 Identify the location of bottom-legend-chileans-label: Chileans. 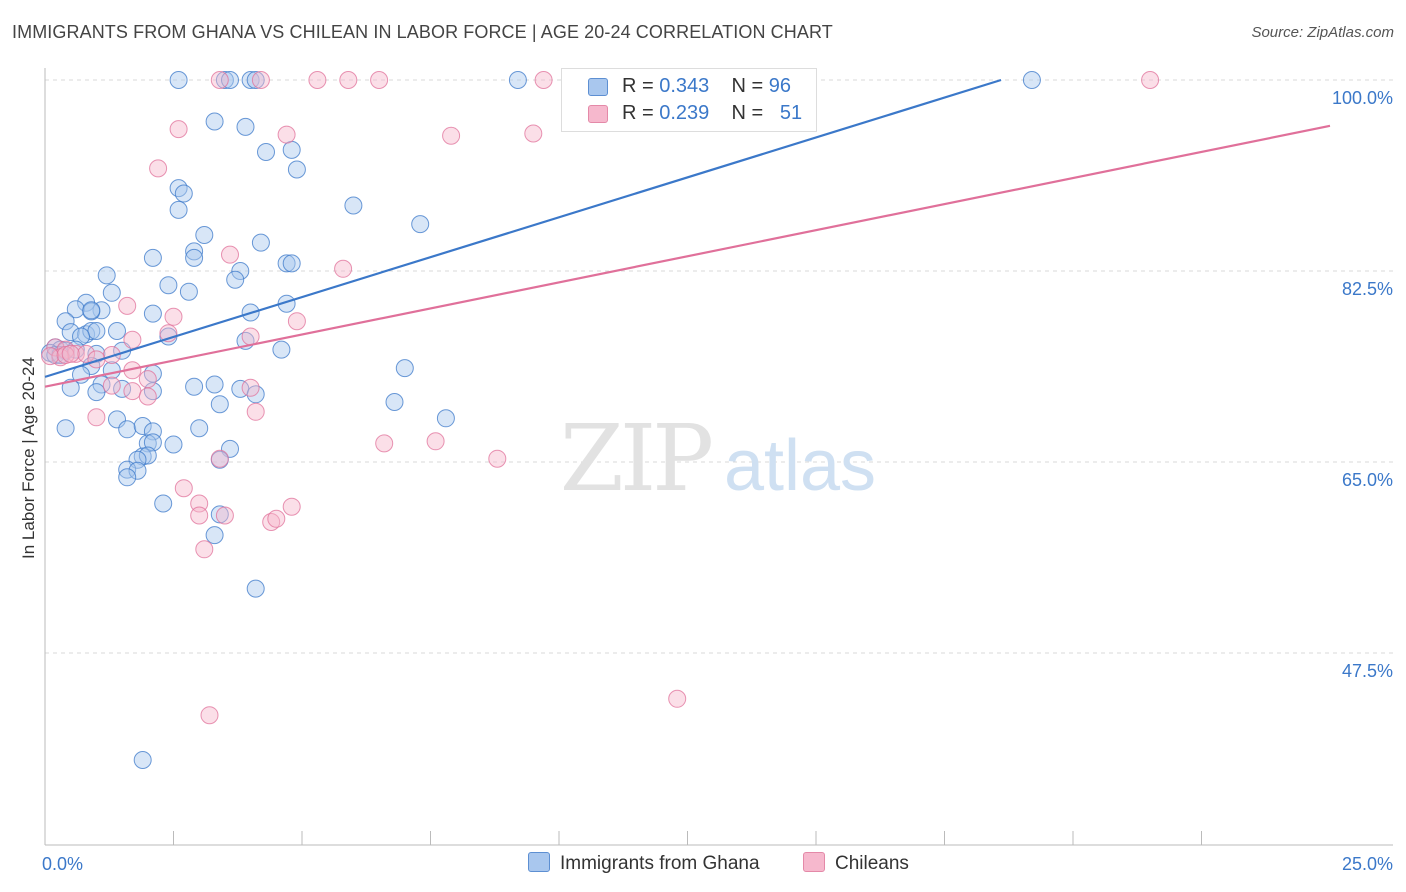
(872, 863).